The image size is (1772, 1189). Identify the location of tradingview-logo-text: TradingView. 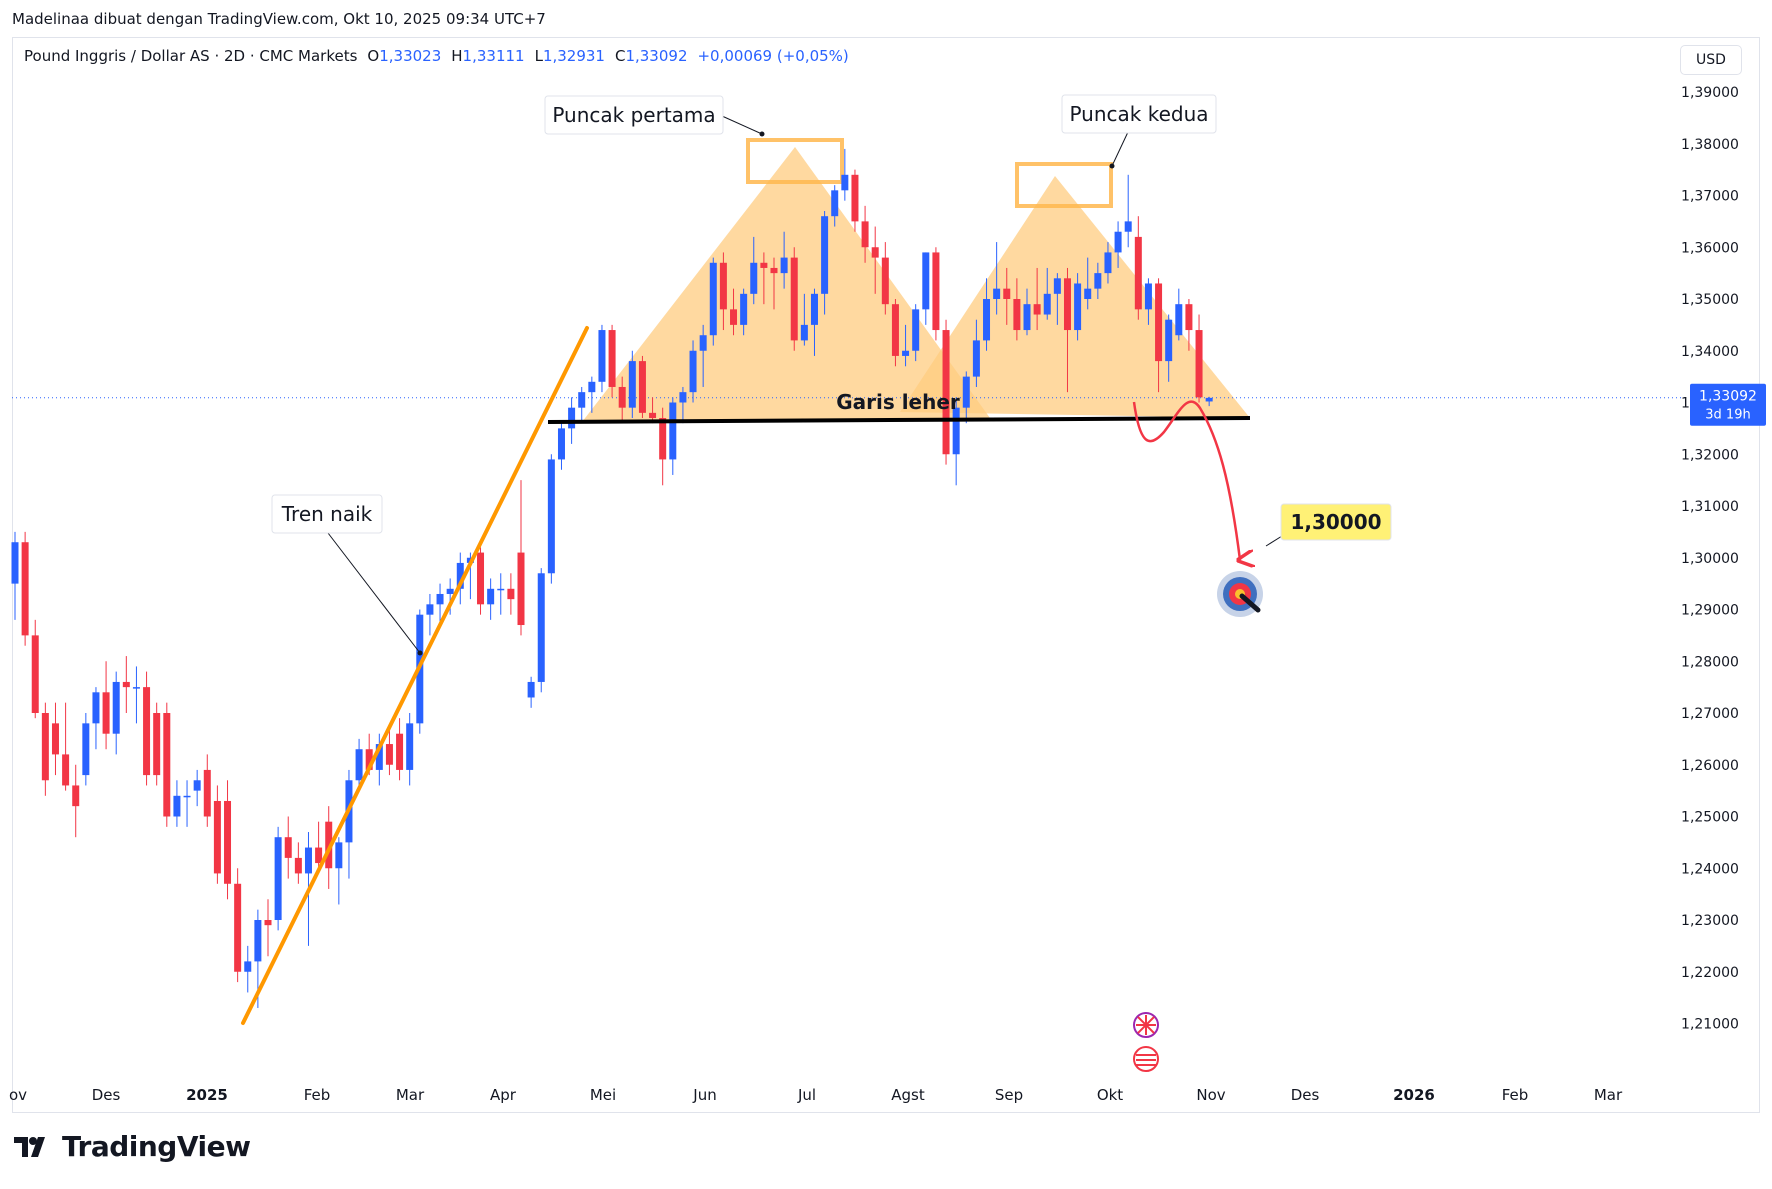
(156, 1146).